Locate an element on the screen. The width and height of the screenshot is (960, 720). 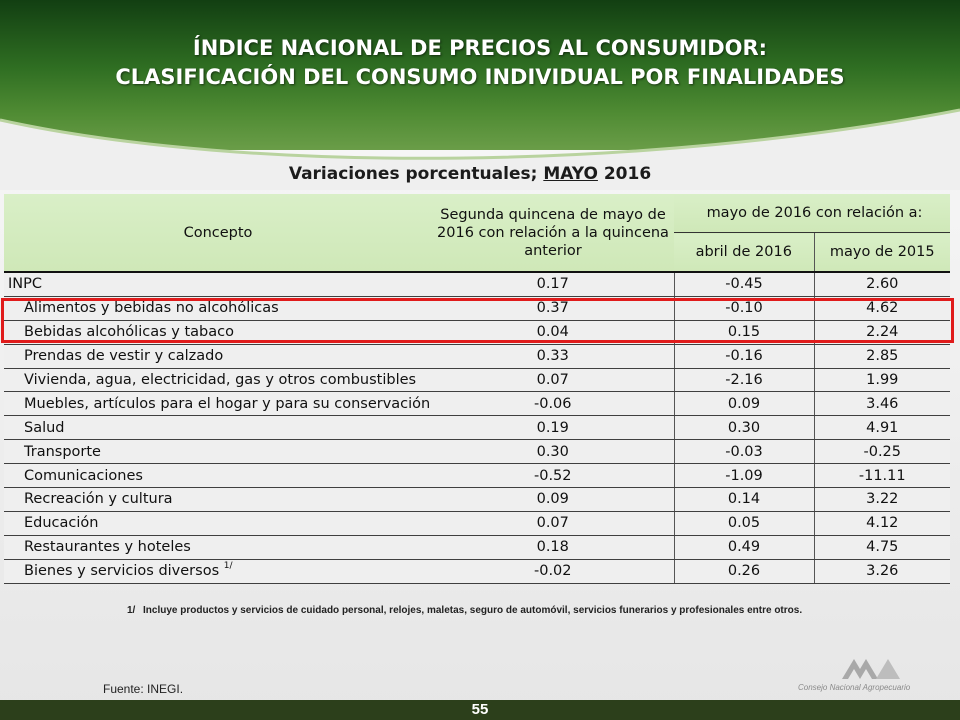
row-mayo-2015: -11.11 is located at coordinates (882, 476).